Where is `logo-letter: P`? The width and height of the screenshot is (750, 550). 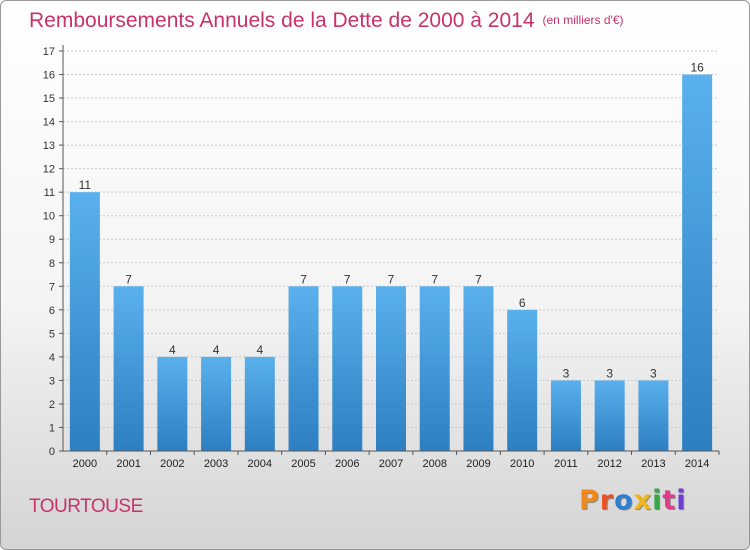 logo-letter: P is located at coordinates (589, 500).